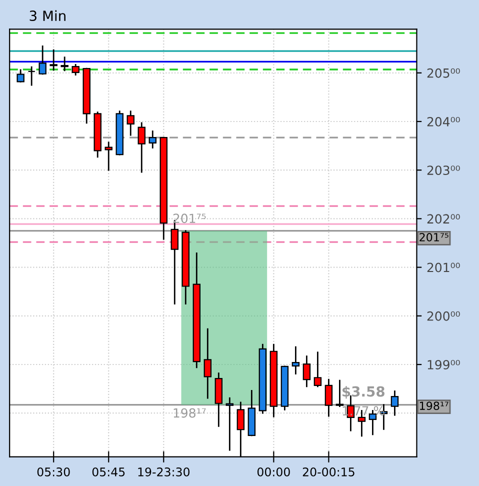  I want to click on y-tick-label: 205⁰⁰, so click(443, 73).